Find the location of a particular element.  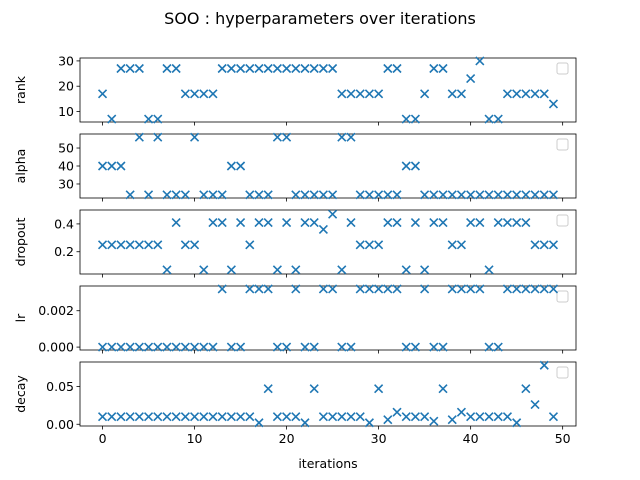

ylabel-decay: decay is located at coordinates (20, 394).